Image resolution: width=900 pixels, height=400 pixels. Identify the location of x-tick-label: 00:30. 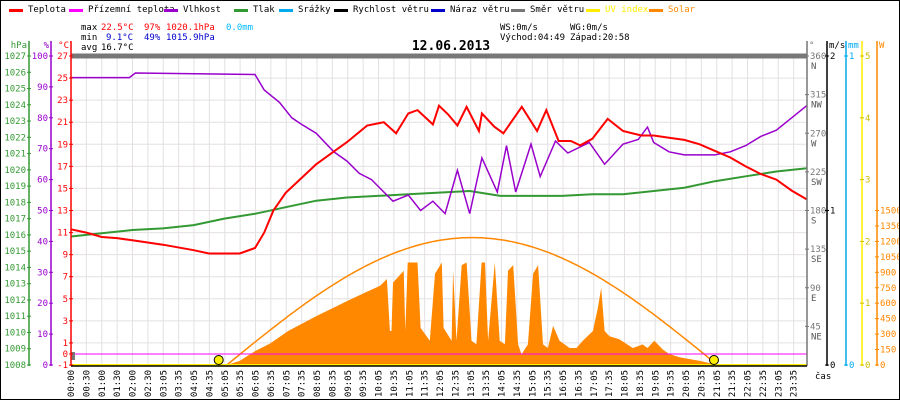
(87, 383).